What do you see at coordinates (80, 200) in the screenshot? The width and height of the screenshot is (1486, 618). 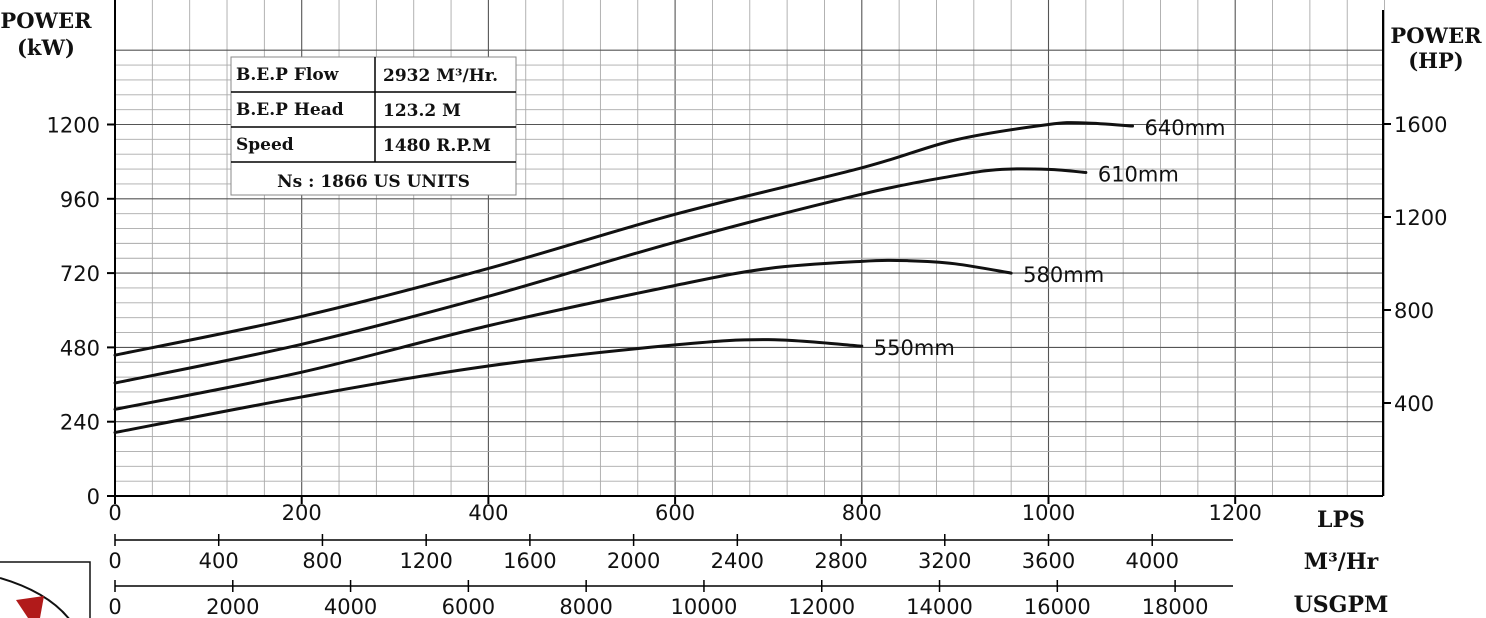 I see `y-left-tick-label: 960` at bounding box center [80, 200].